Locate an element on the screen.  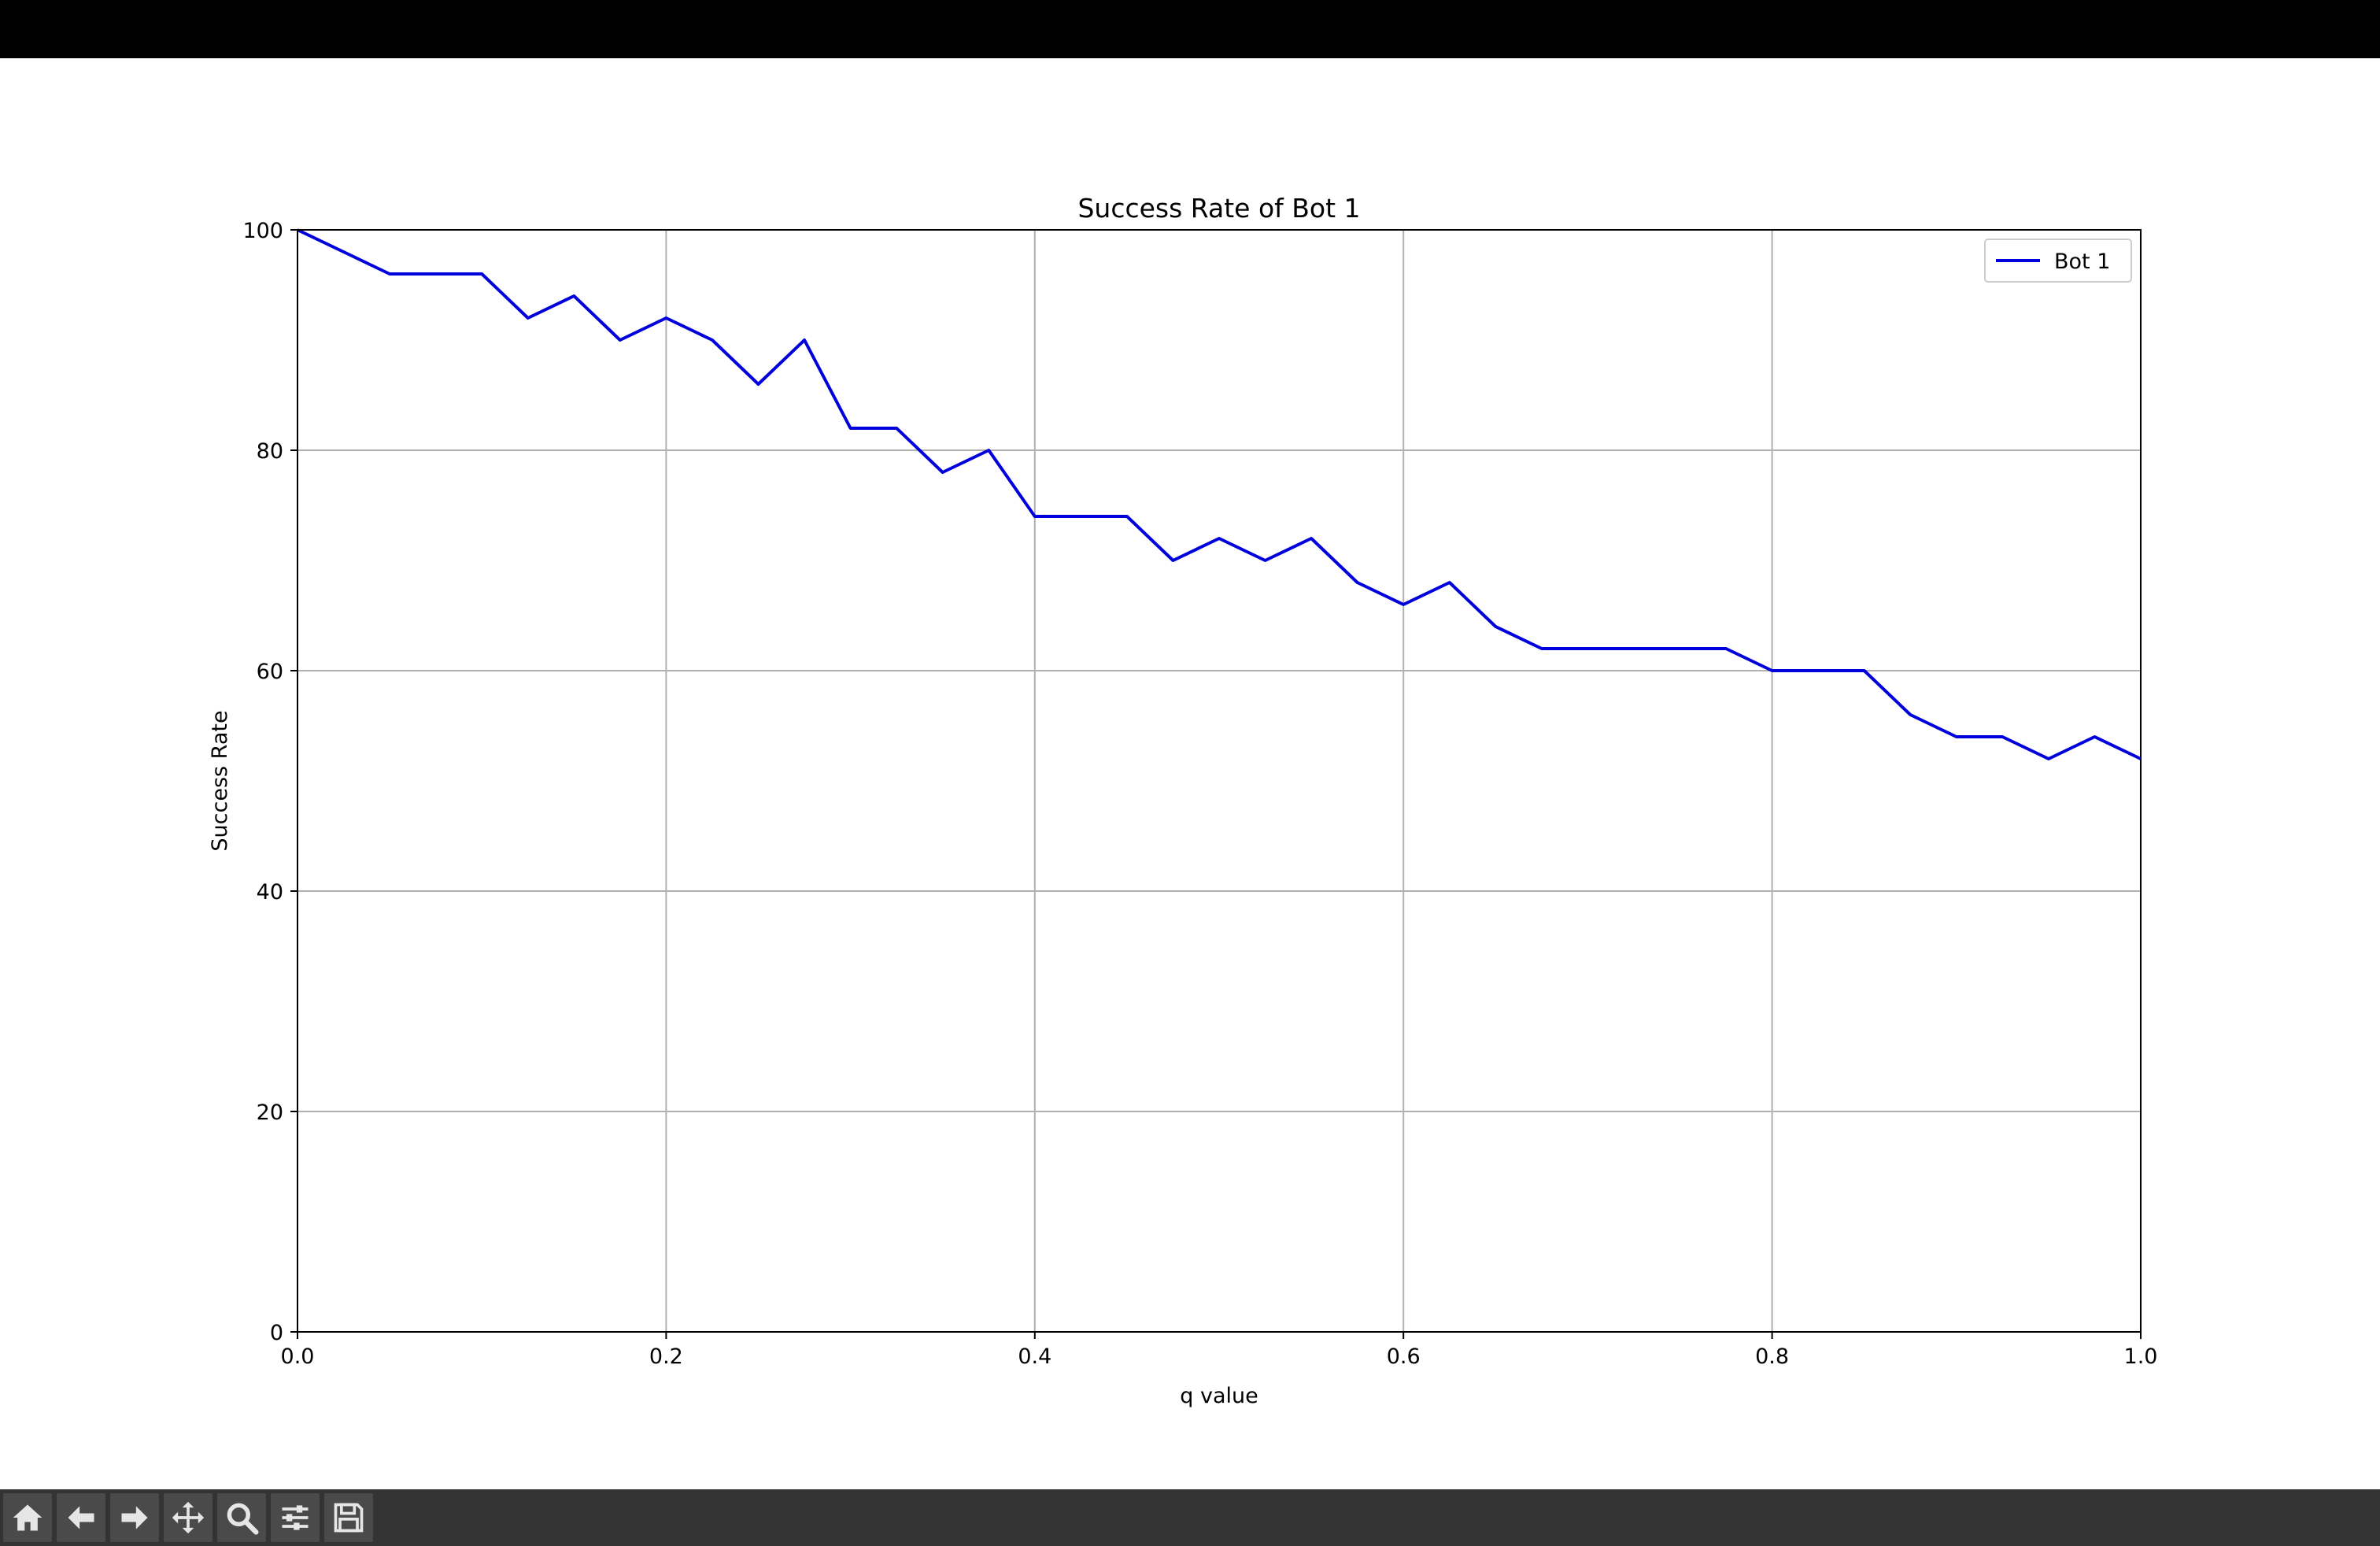
x-tick-label: 0.0 is located at coordinates (298, 1357).